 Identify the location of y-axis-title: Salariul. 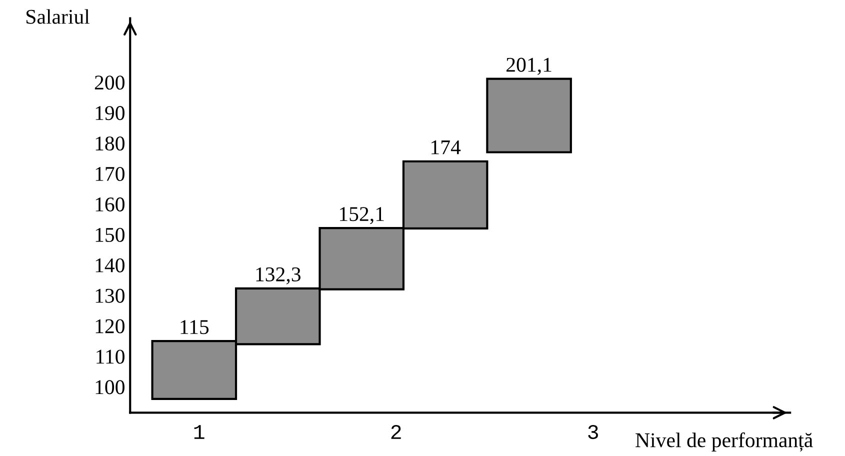
(58, 16).